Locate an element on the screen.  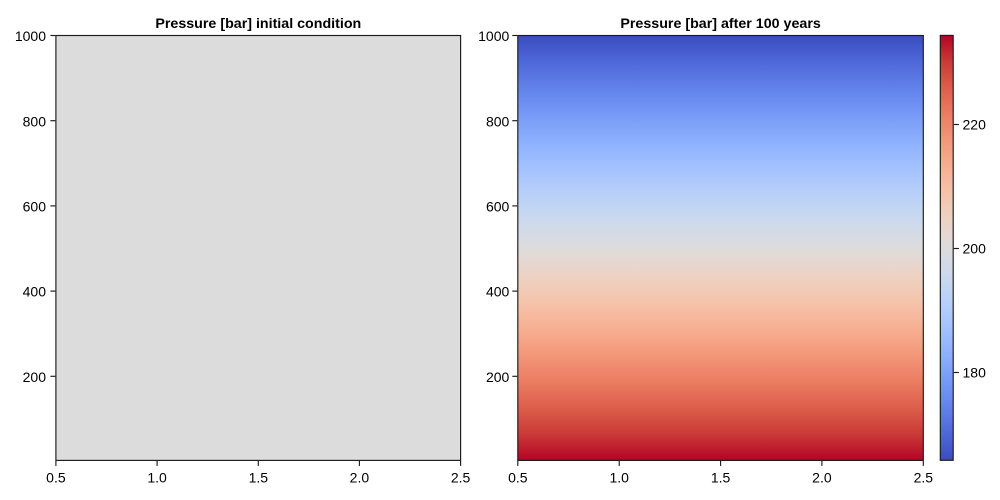
svg-text:Pressure [bar] initial conditi: Pressure [bar] initial condition is located at coordinates (258, 24).